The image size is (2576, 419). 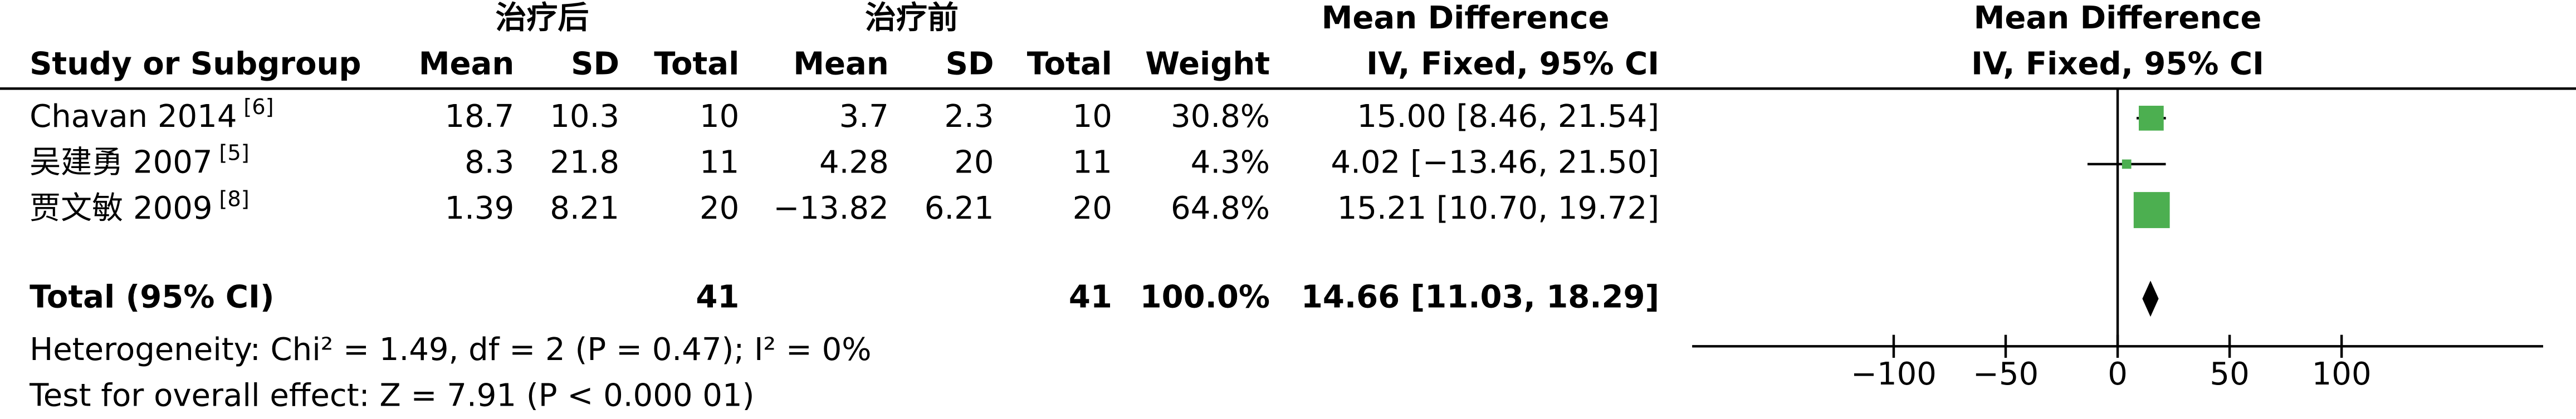 What do you see at coordinates (122, 163) in the screenshot?
I see `study-name: 吴建勇 2007` at bounding box center [122, 163].